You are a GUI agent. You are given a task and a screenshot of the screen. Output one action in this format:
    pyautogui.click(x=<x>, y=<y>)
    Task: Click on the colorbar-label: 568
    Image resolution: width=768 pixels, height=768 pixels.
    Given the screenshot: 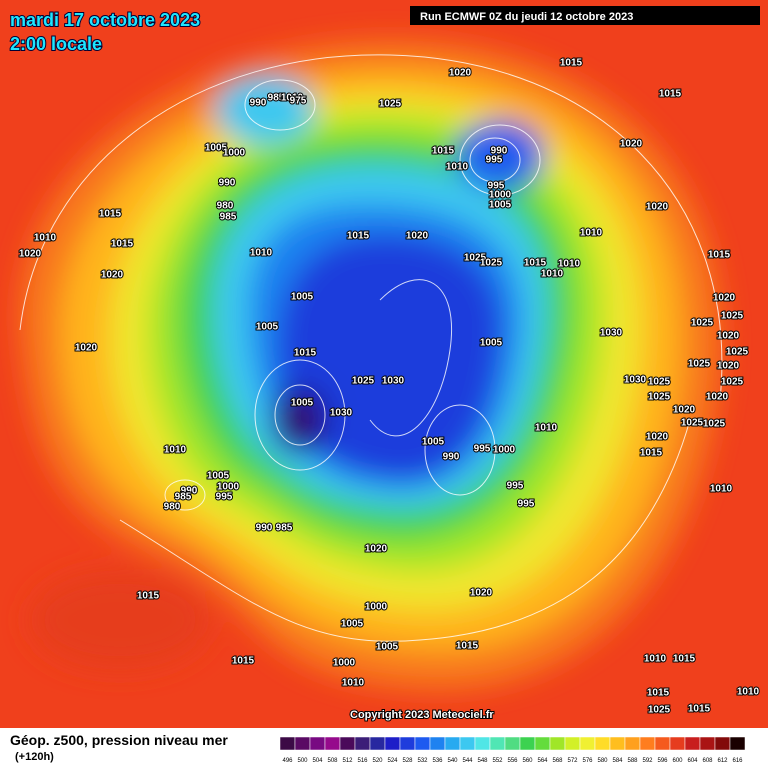 What is the action you would take?
    pyautogui.click(x=557, y=761)
    